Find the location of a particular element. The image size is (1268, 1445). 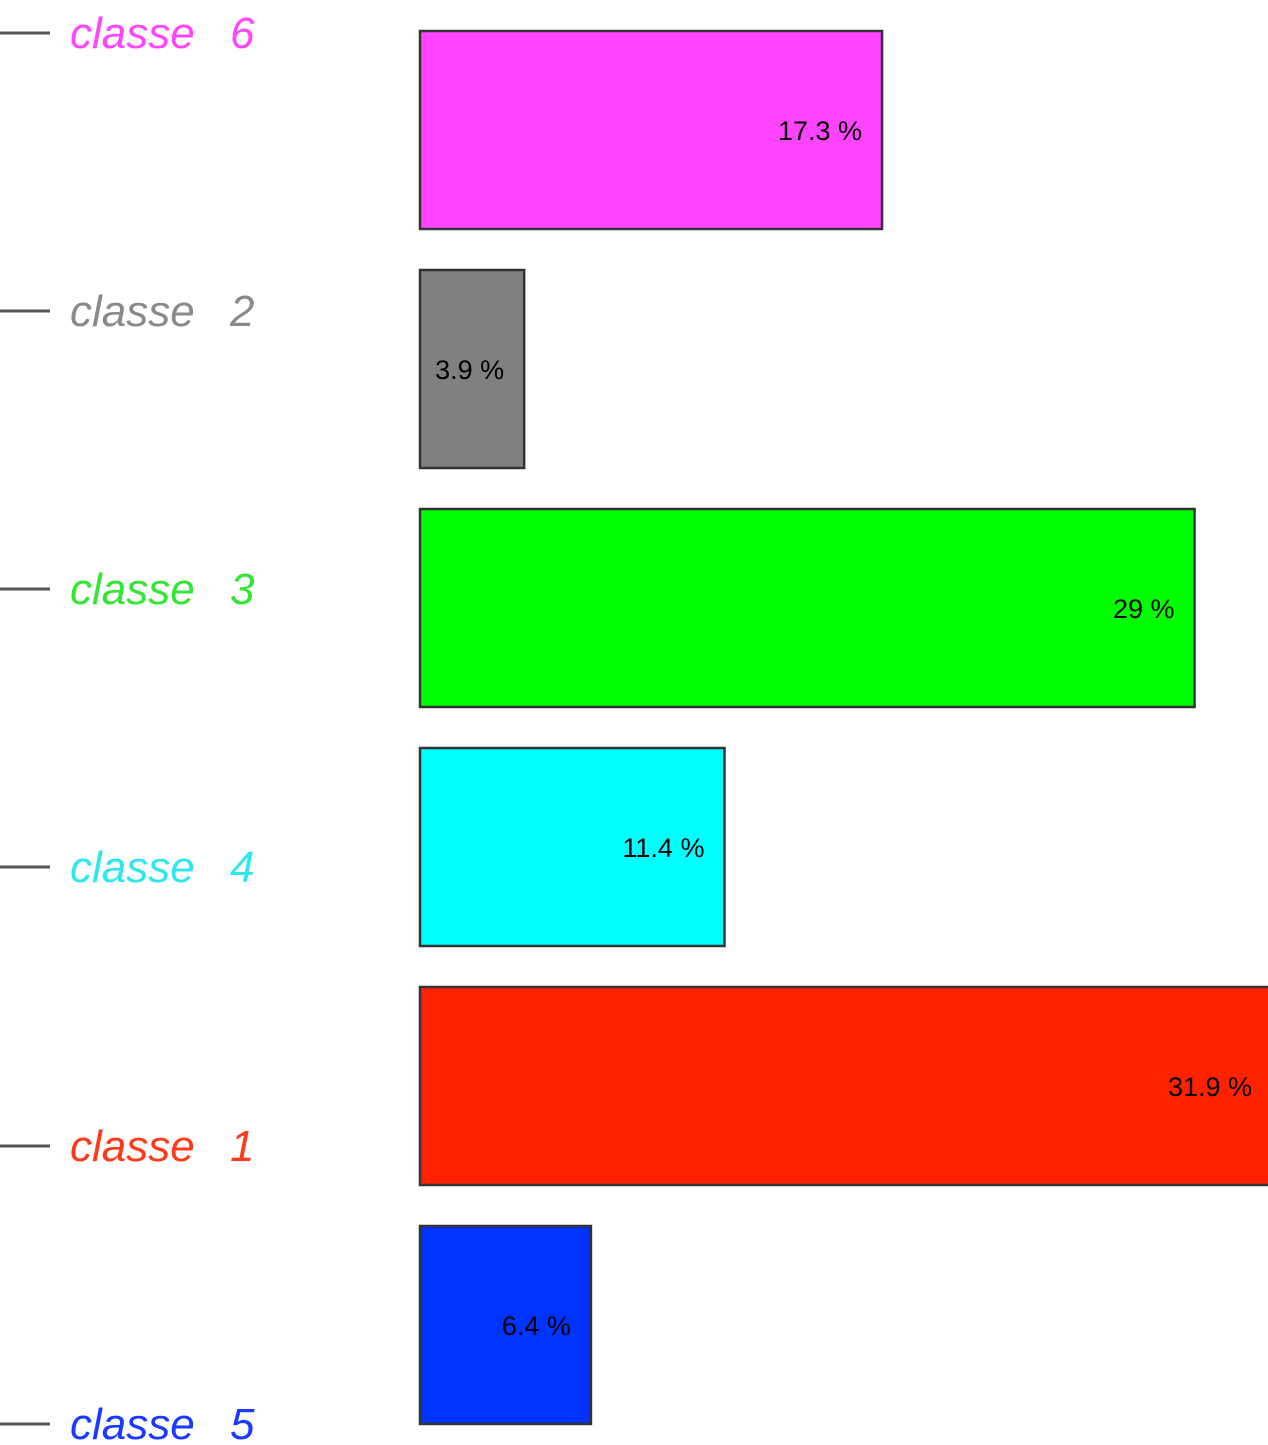

bar-value-label: 3.9 % is located at coordinates (469, 370).